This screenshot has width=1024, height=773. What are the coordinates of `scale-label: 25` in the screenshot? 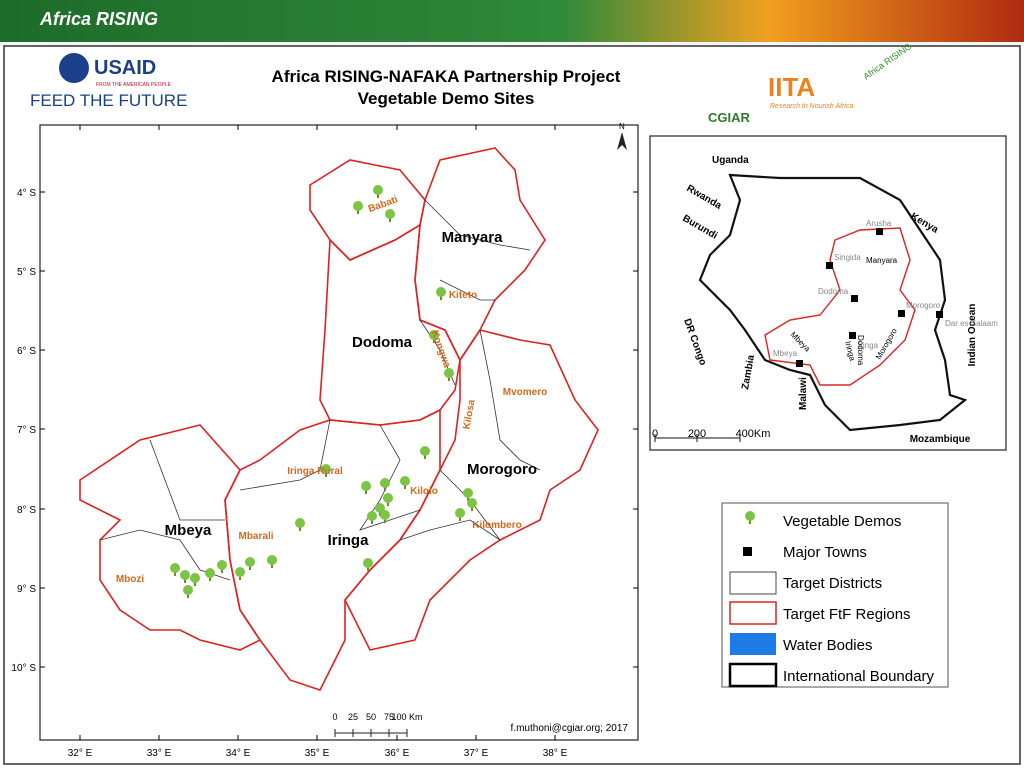 It's located at (353, 717).